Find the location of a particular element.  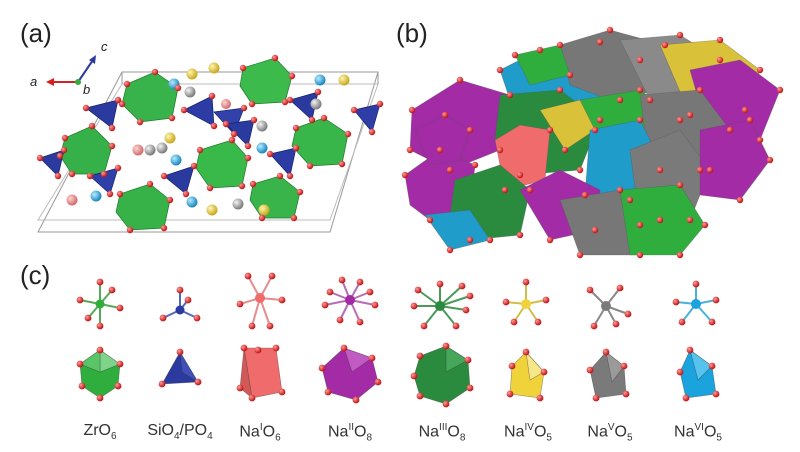

caption-zro6: ZrO6 is located at coordinates (100, 432).